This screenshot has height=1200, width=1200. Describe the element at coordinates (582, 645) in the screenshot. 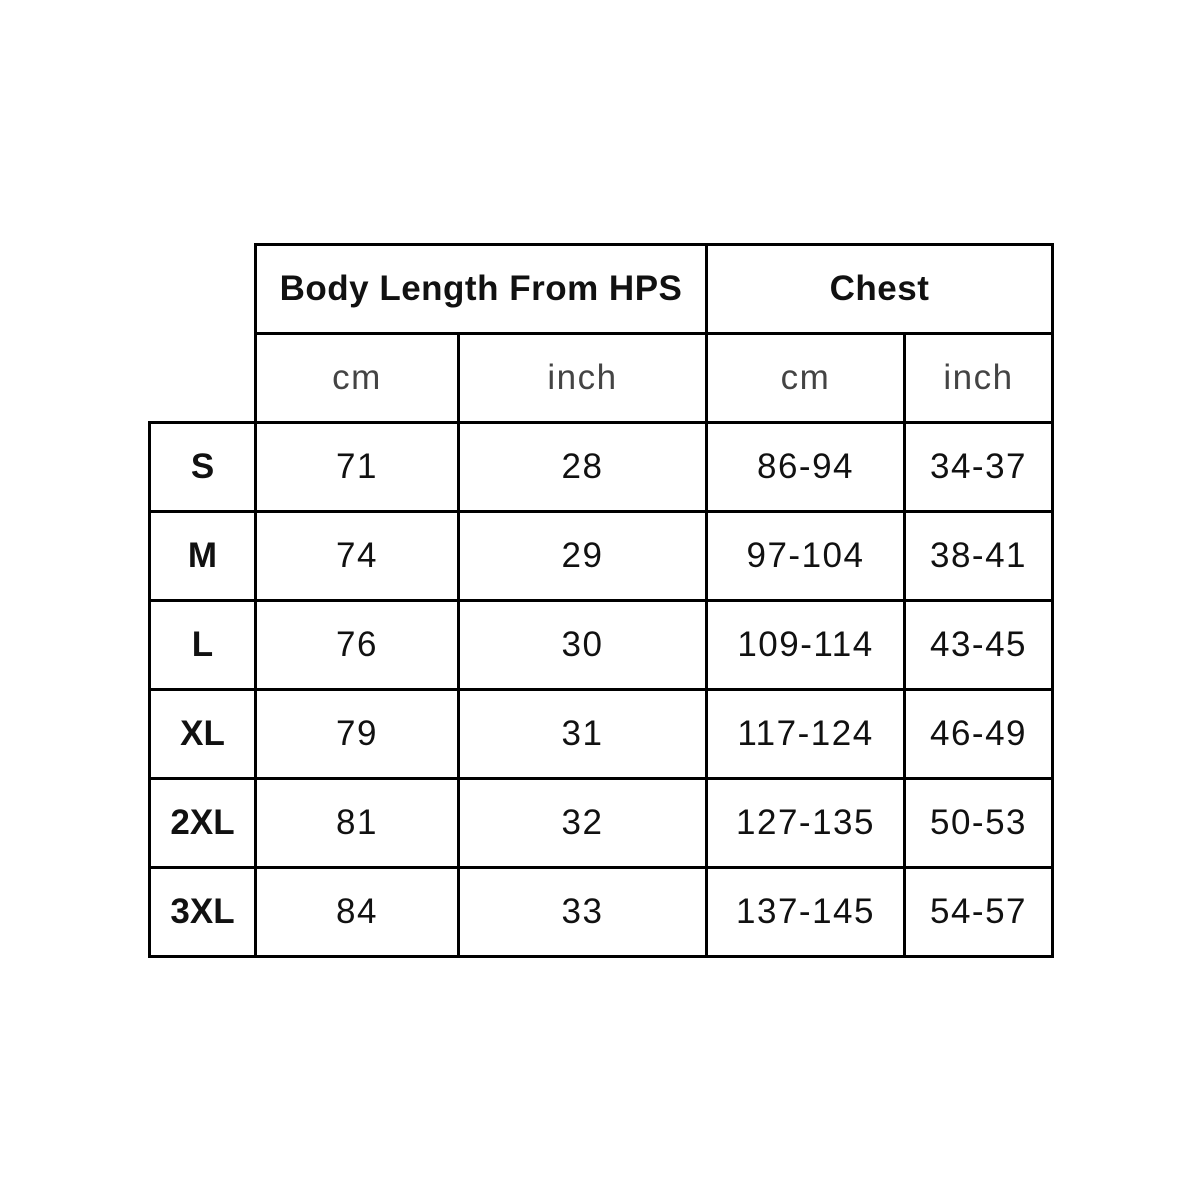

I see `table-cell: 30` at that location.